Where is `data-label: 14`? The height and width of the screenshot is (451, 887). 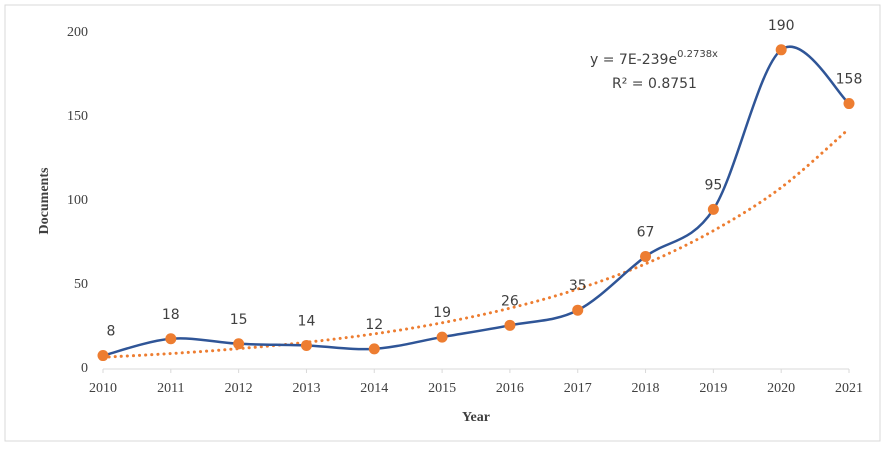 data-label: 14 is located at coordinates (307, 321).